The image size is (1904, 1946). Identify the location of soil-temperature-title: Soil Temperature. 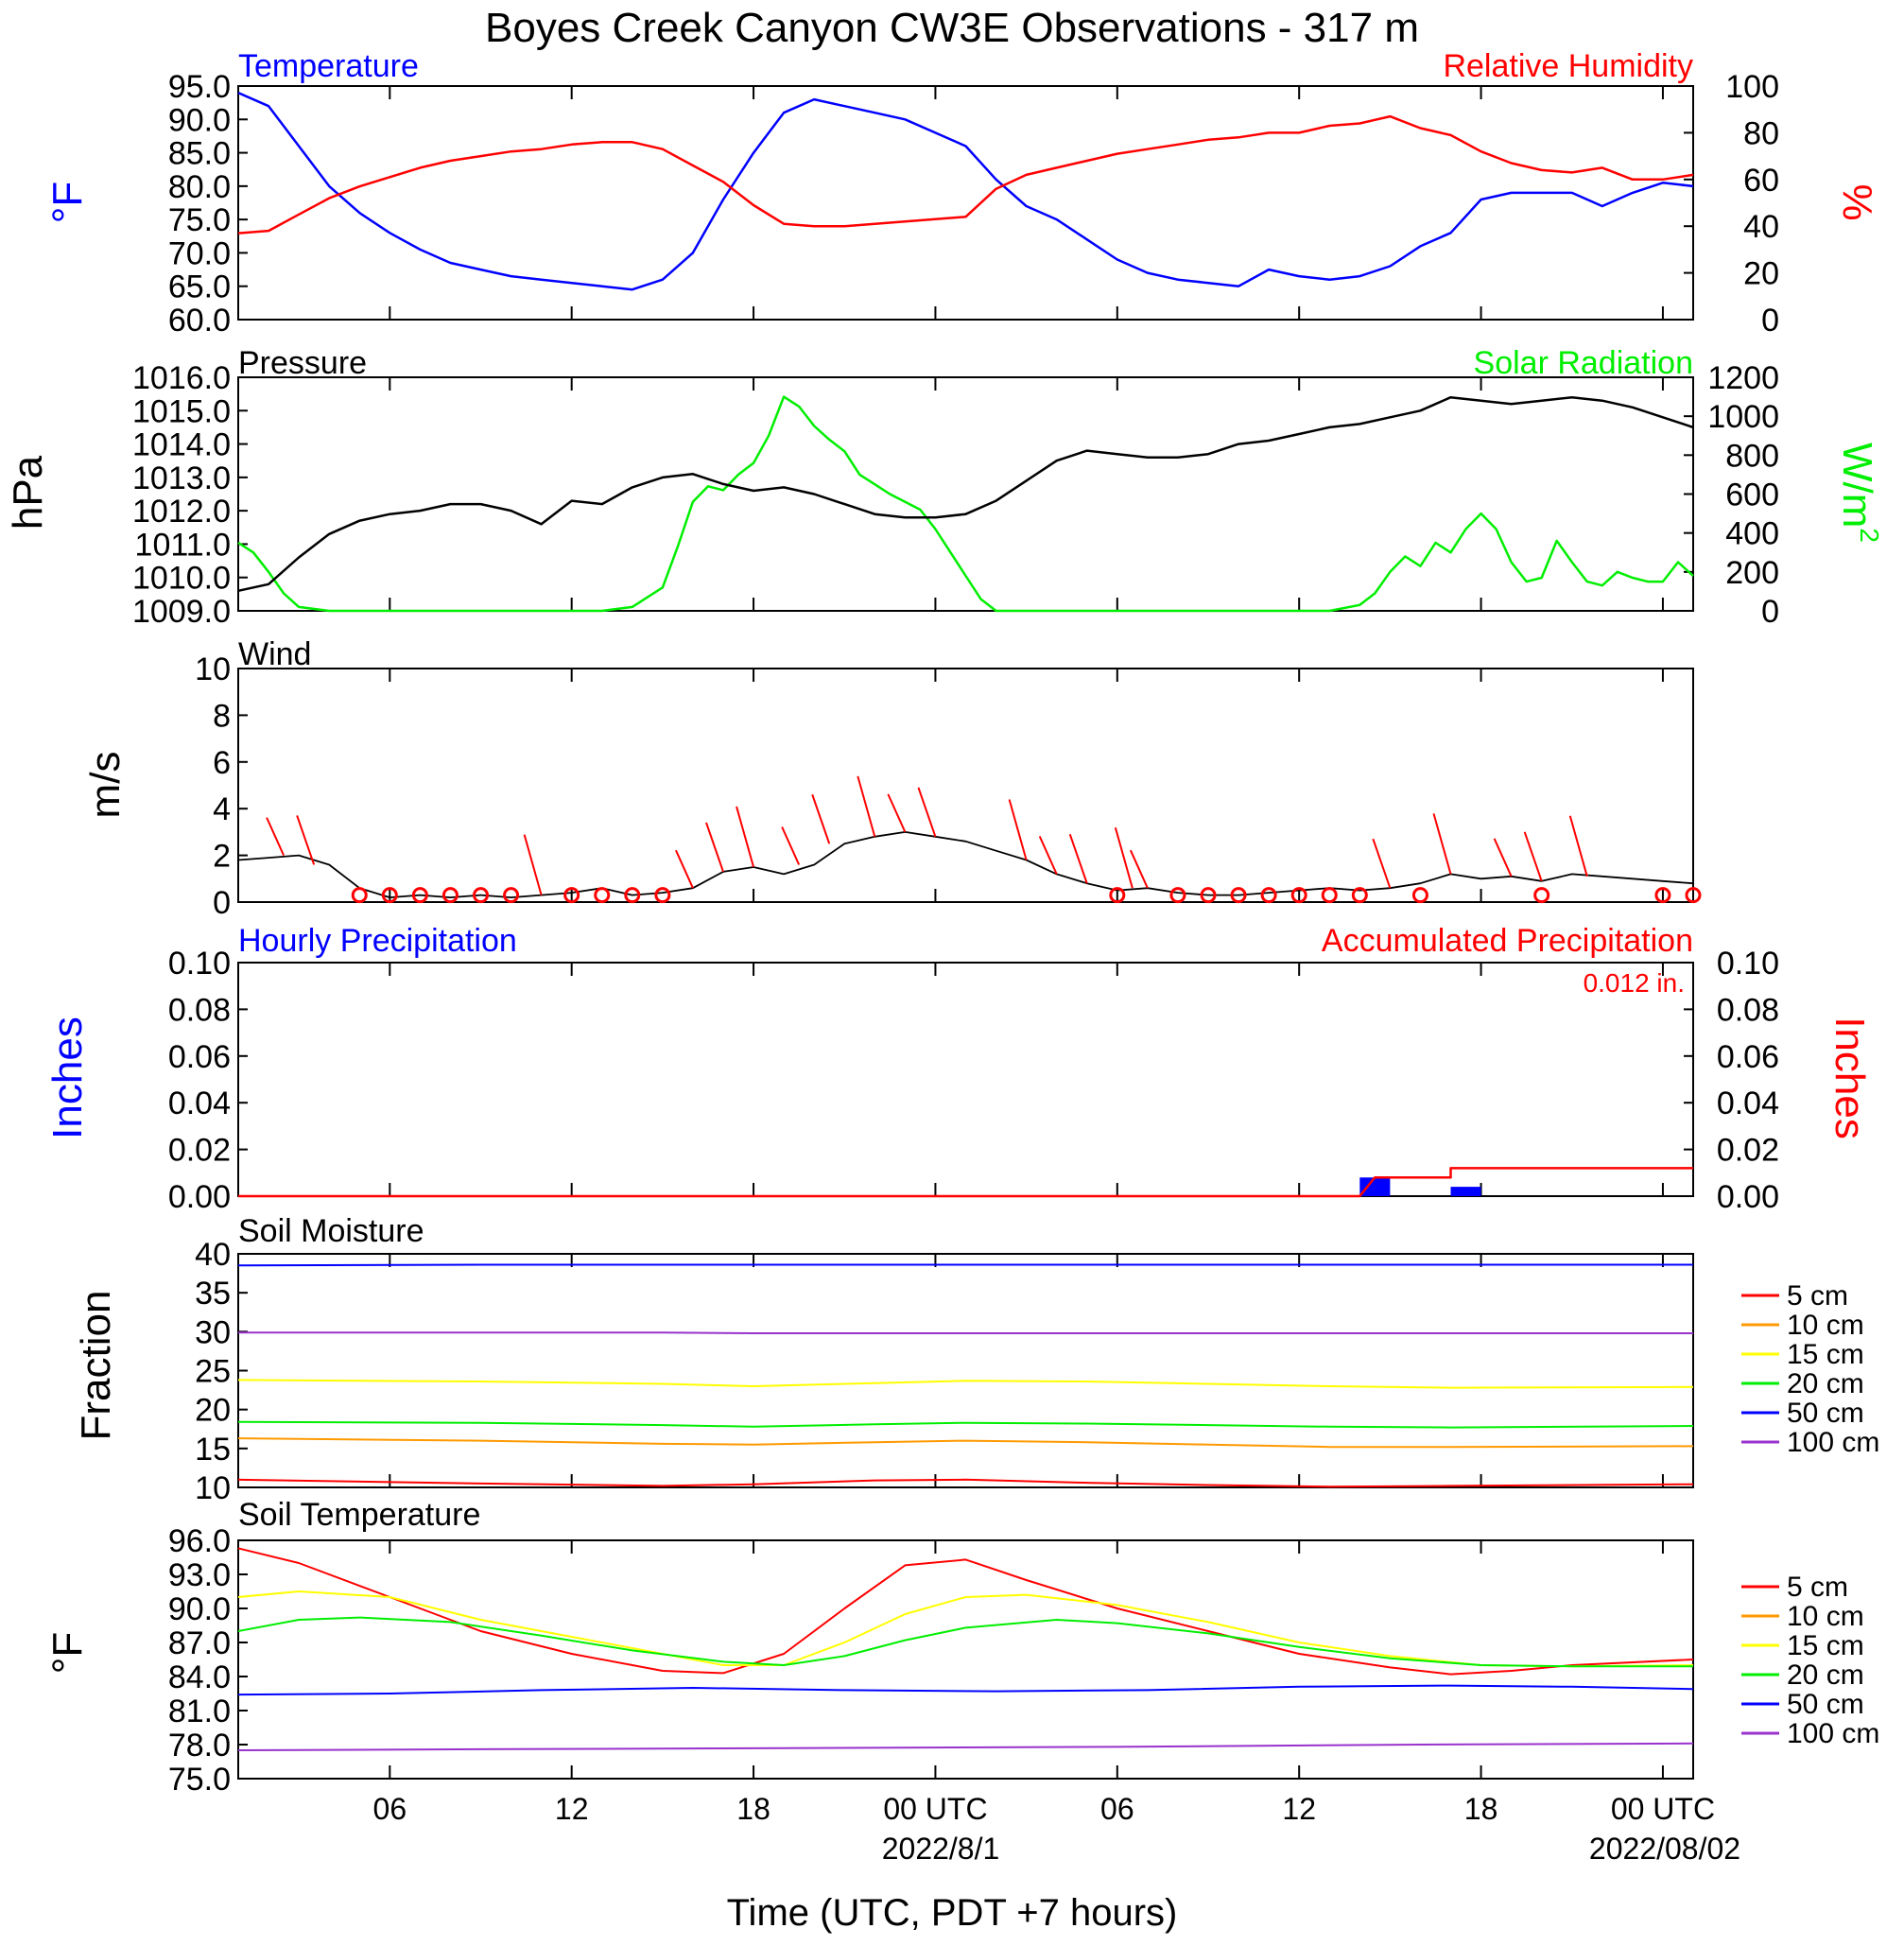
(359, 1515).